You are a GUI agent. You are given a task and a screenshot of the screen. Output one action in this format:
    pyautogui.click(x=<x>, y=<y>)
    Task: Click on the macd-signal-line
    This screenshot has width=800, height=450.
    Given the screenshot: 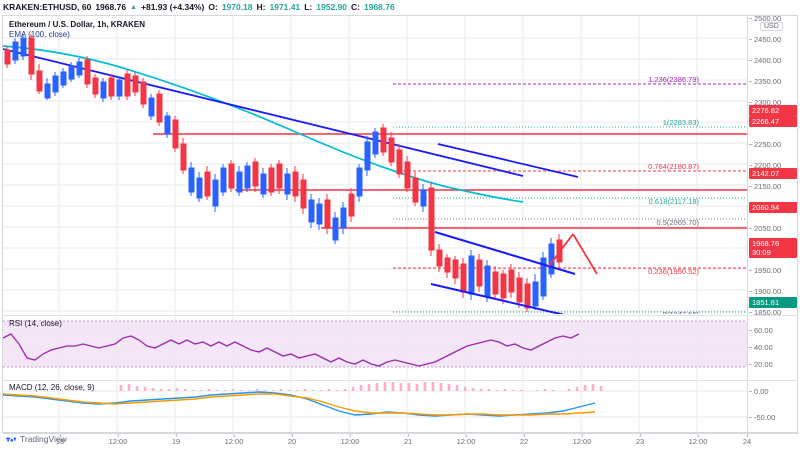 What is the action you would take?
    pyautogui.click(x=299, y=404)
    